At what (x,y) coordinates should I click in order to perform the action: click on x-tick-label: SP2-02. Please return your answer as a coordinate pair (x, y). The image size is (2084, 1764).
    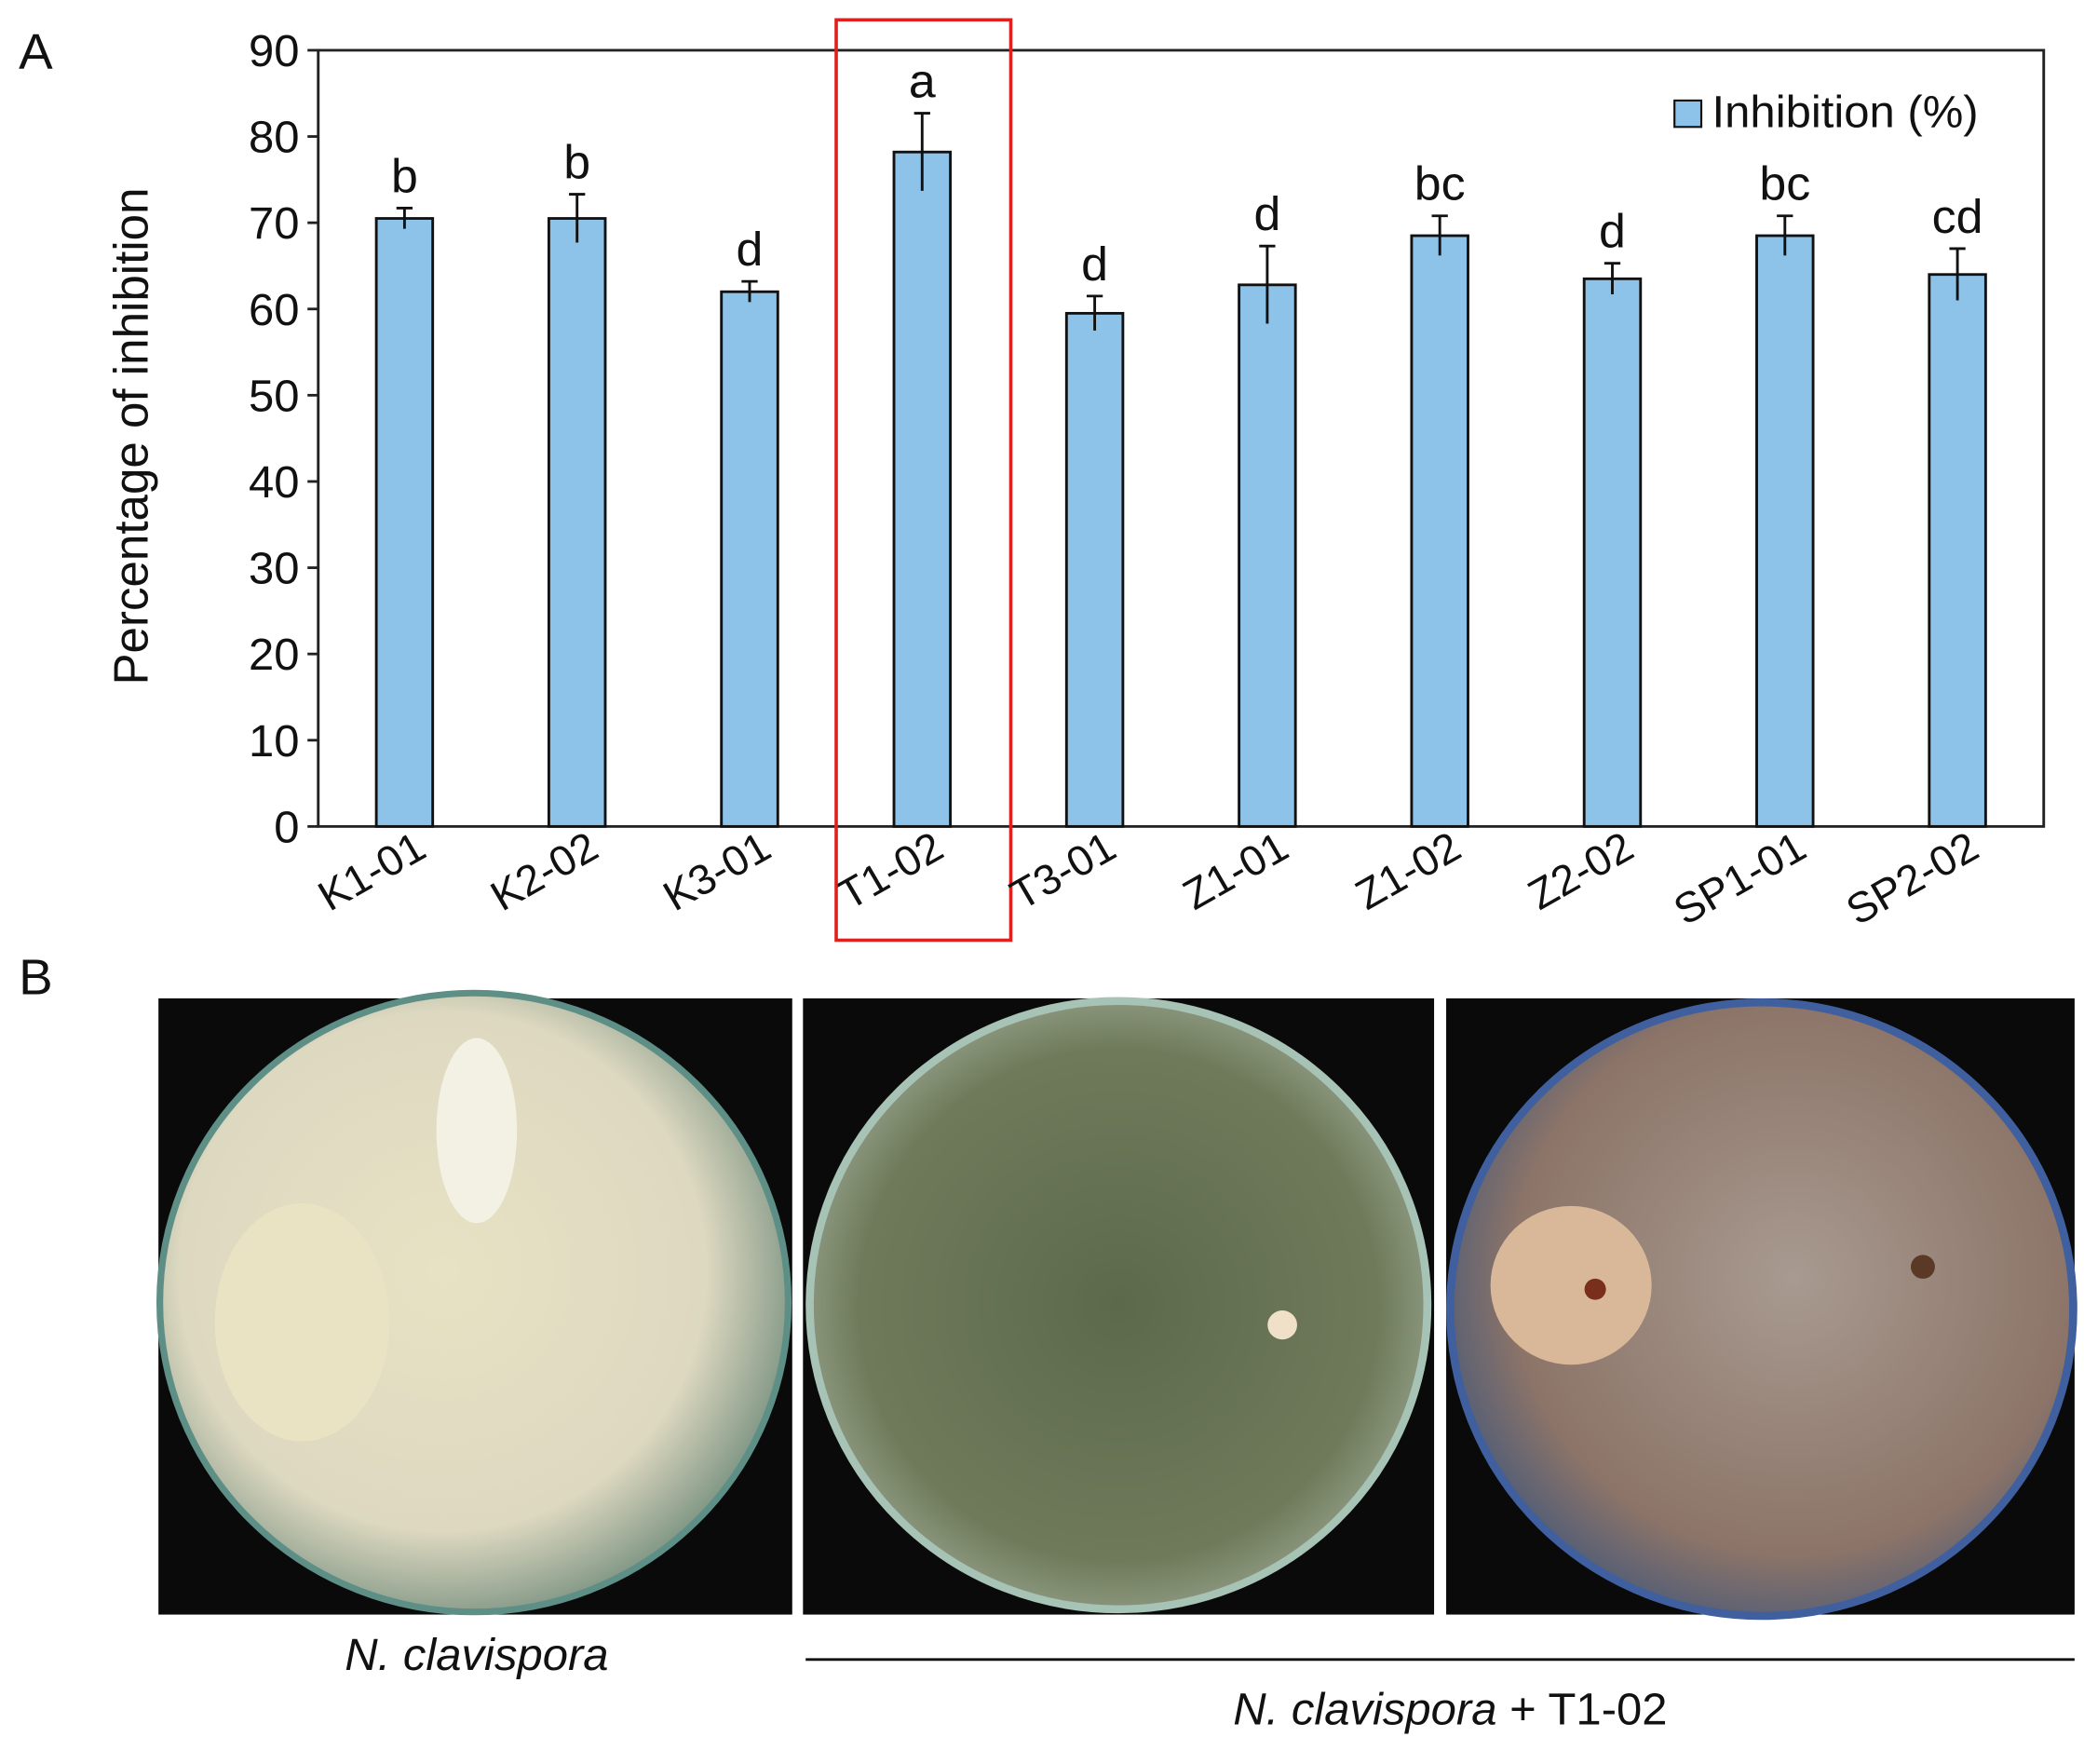
    Looking at the image, I should click on (1912, 878).